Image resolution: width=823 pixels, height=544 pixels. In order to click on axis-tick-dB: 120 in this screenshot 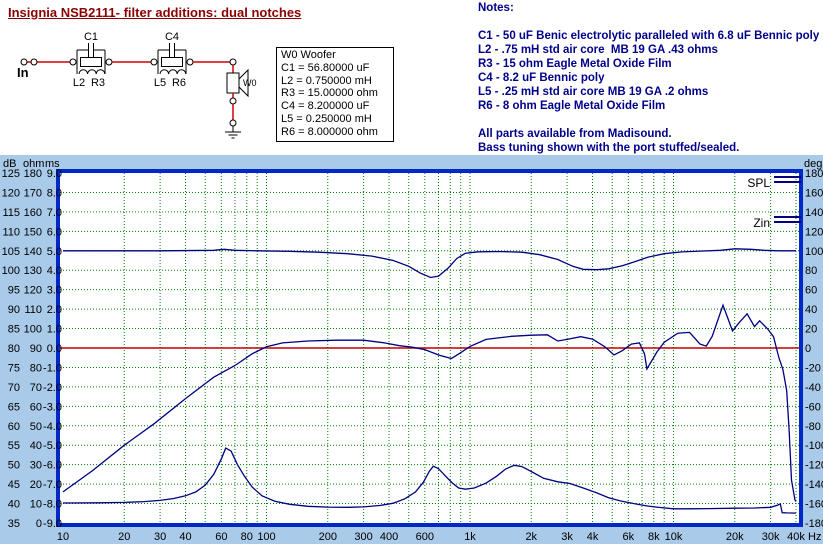, I will do `click(11, 193)`.